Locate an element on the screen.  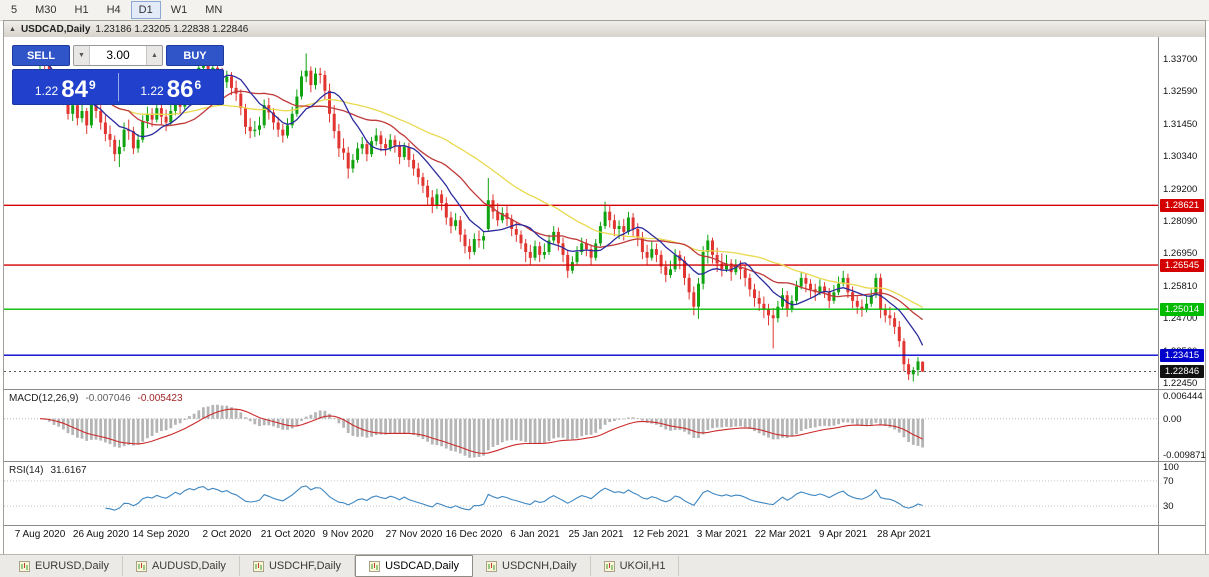
rsi-label: RSI(14) 31.6167 is located at coordinates (48, 470).